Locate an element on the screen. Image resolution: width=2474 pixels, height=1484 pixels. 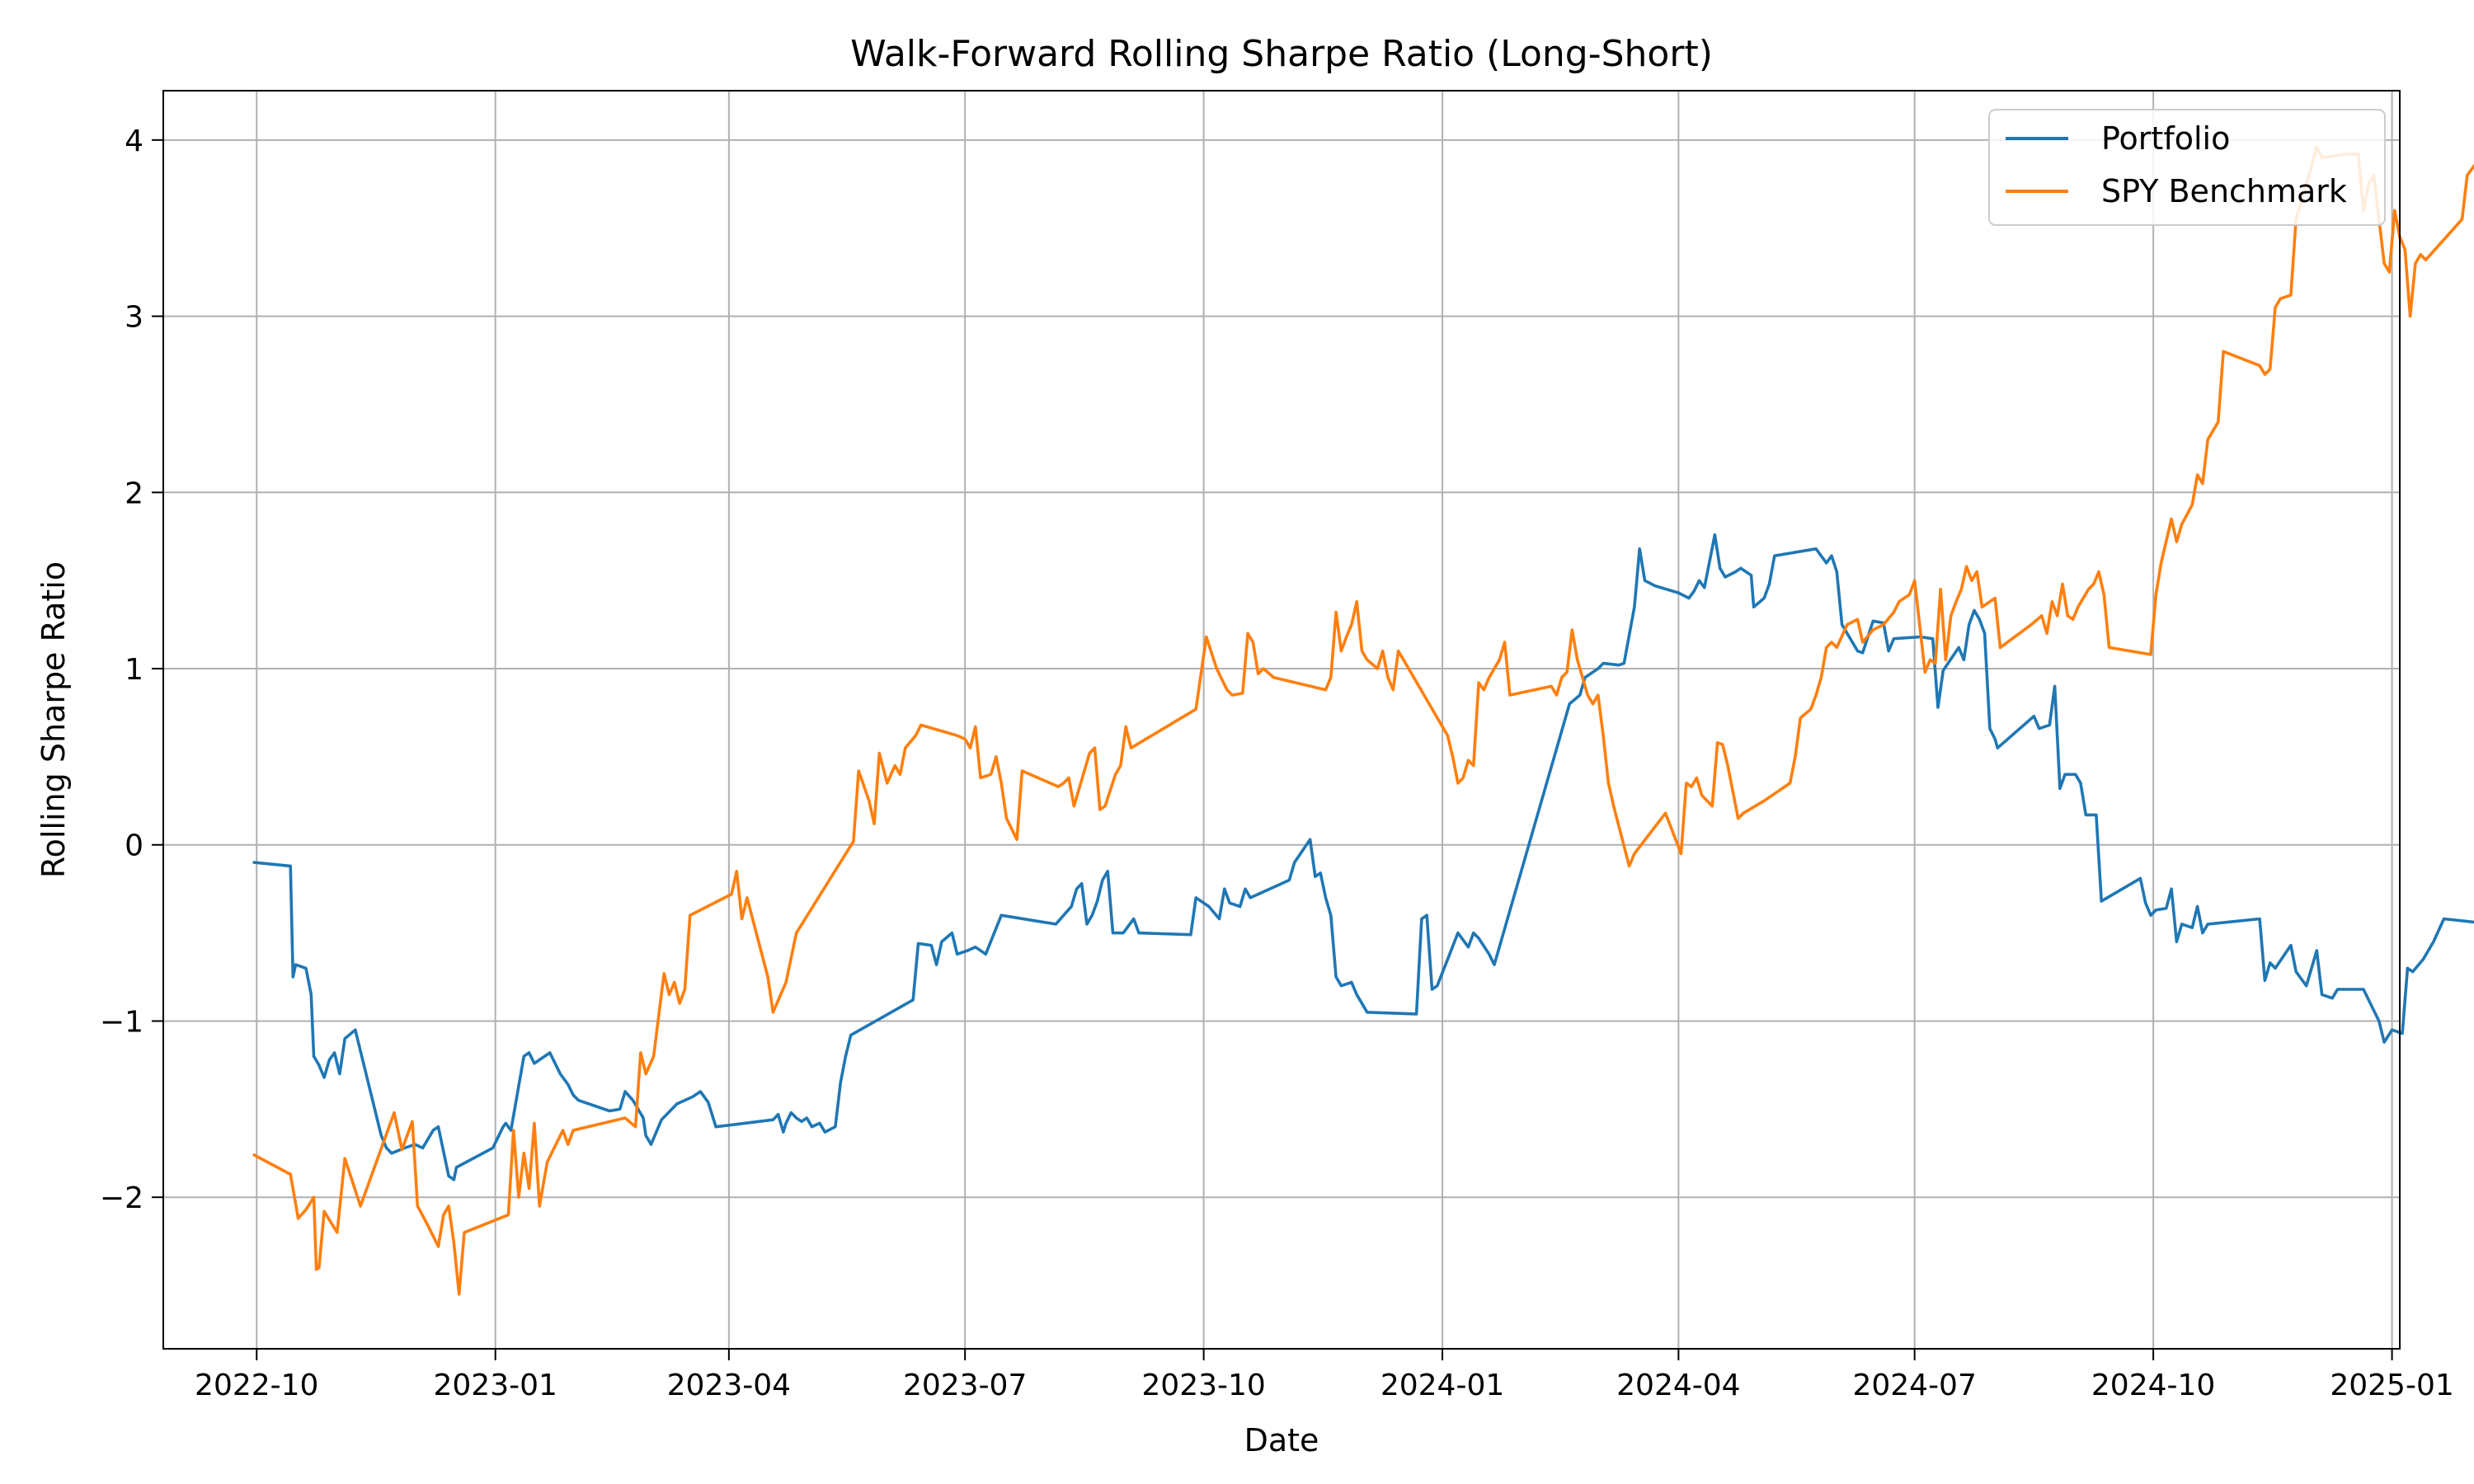
y-tick-label: −1 is located at coordinates (121, 1022).